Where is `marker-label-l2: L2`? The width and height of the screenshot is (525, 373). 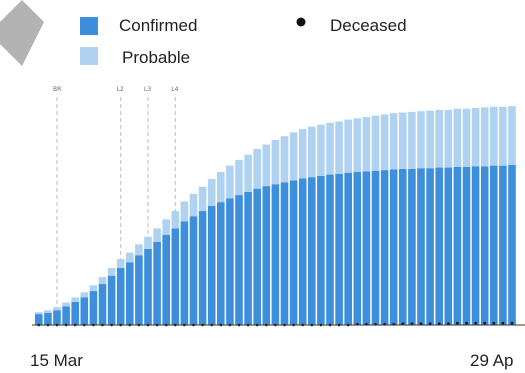
marker-label-l2: L2 is located at coordinates (120, 89).